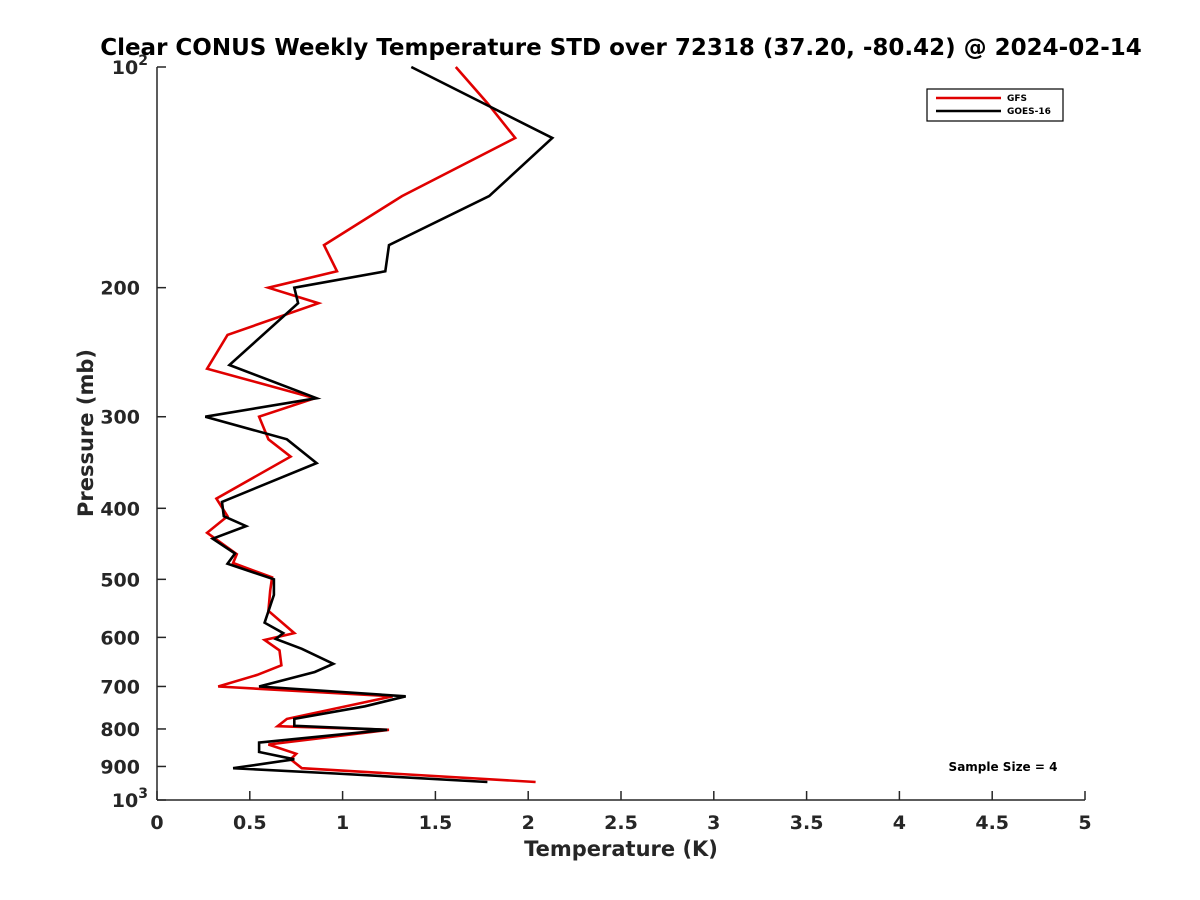  Describe the element at coordinates (621, 823) in the screenshot. I see `x-tick-label: 2.5` at that location.